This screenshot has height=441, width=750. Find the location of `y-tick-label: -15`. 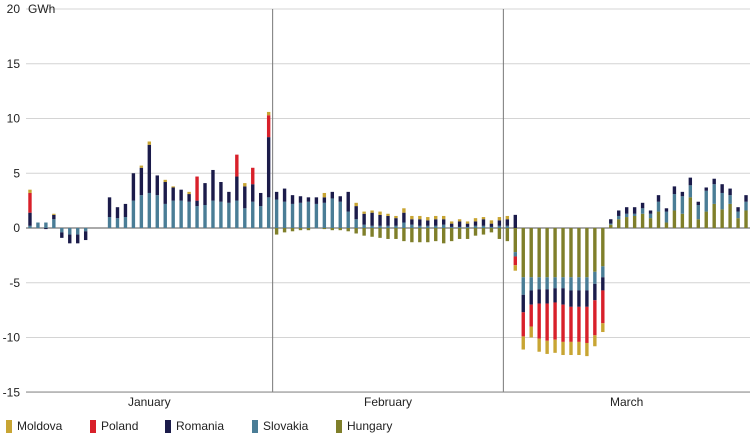

y-tick-label: -15 is located at coordinates (12, 392).